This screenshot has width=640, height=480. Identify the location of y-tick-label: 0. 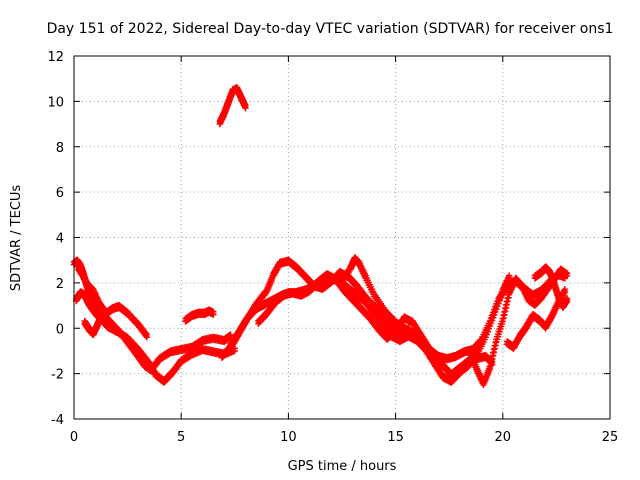
(60, 329).